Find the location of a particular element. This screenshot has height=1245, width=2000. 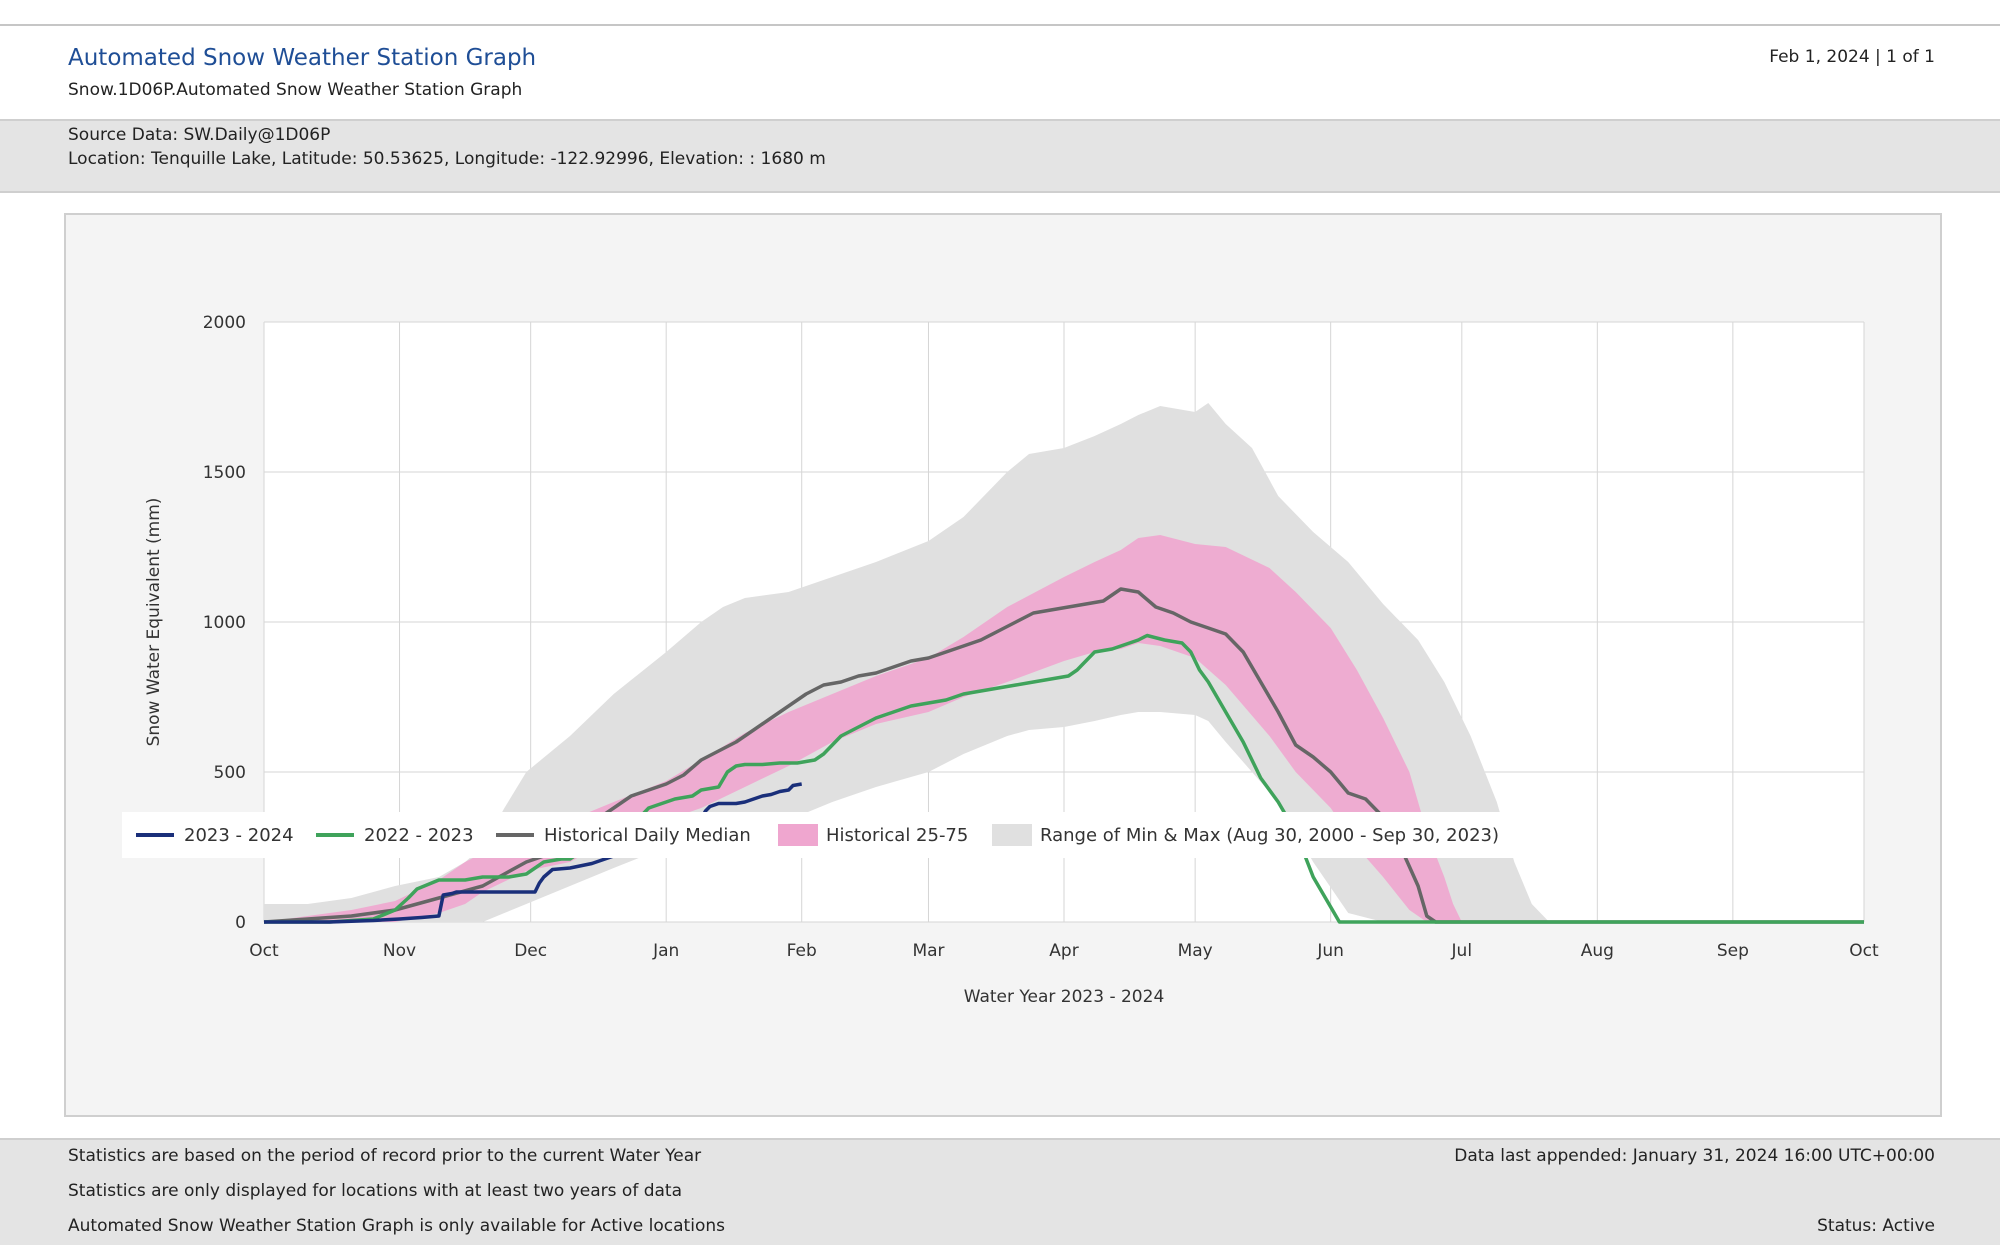

y-tick-label: 1000 is located at coordinates (224, 623).